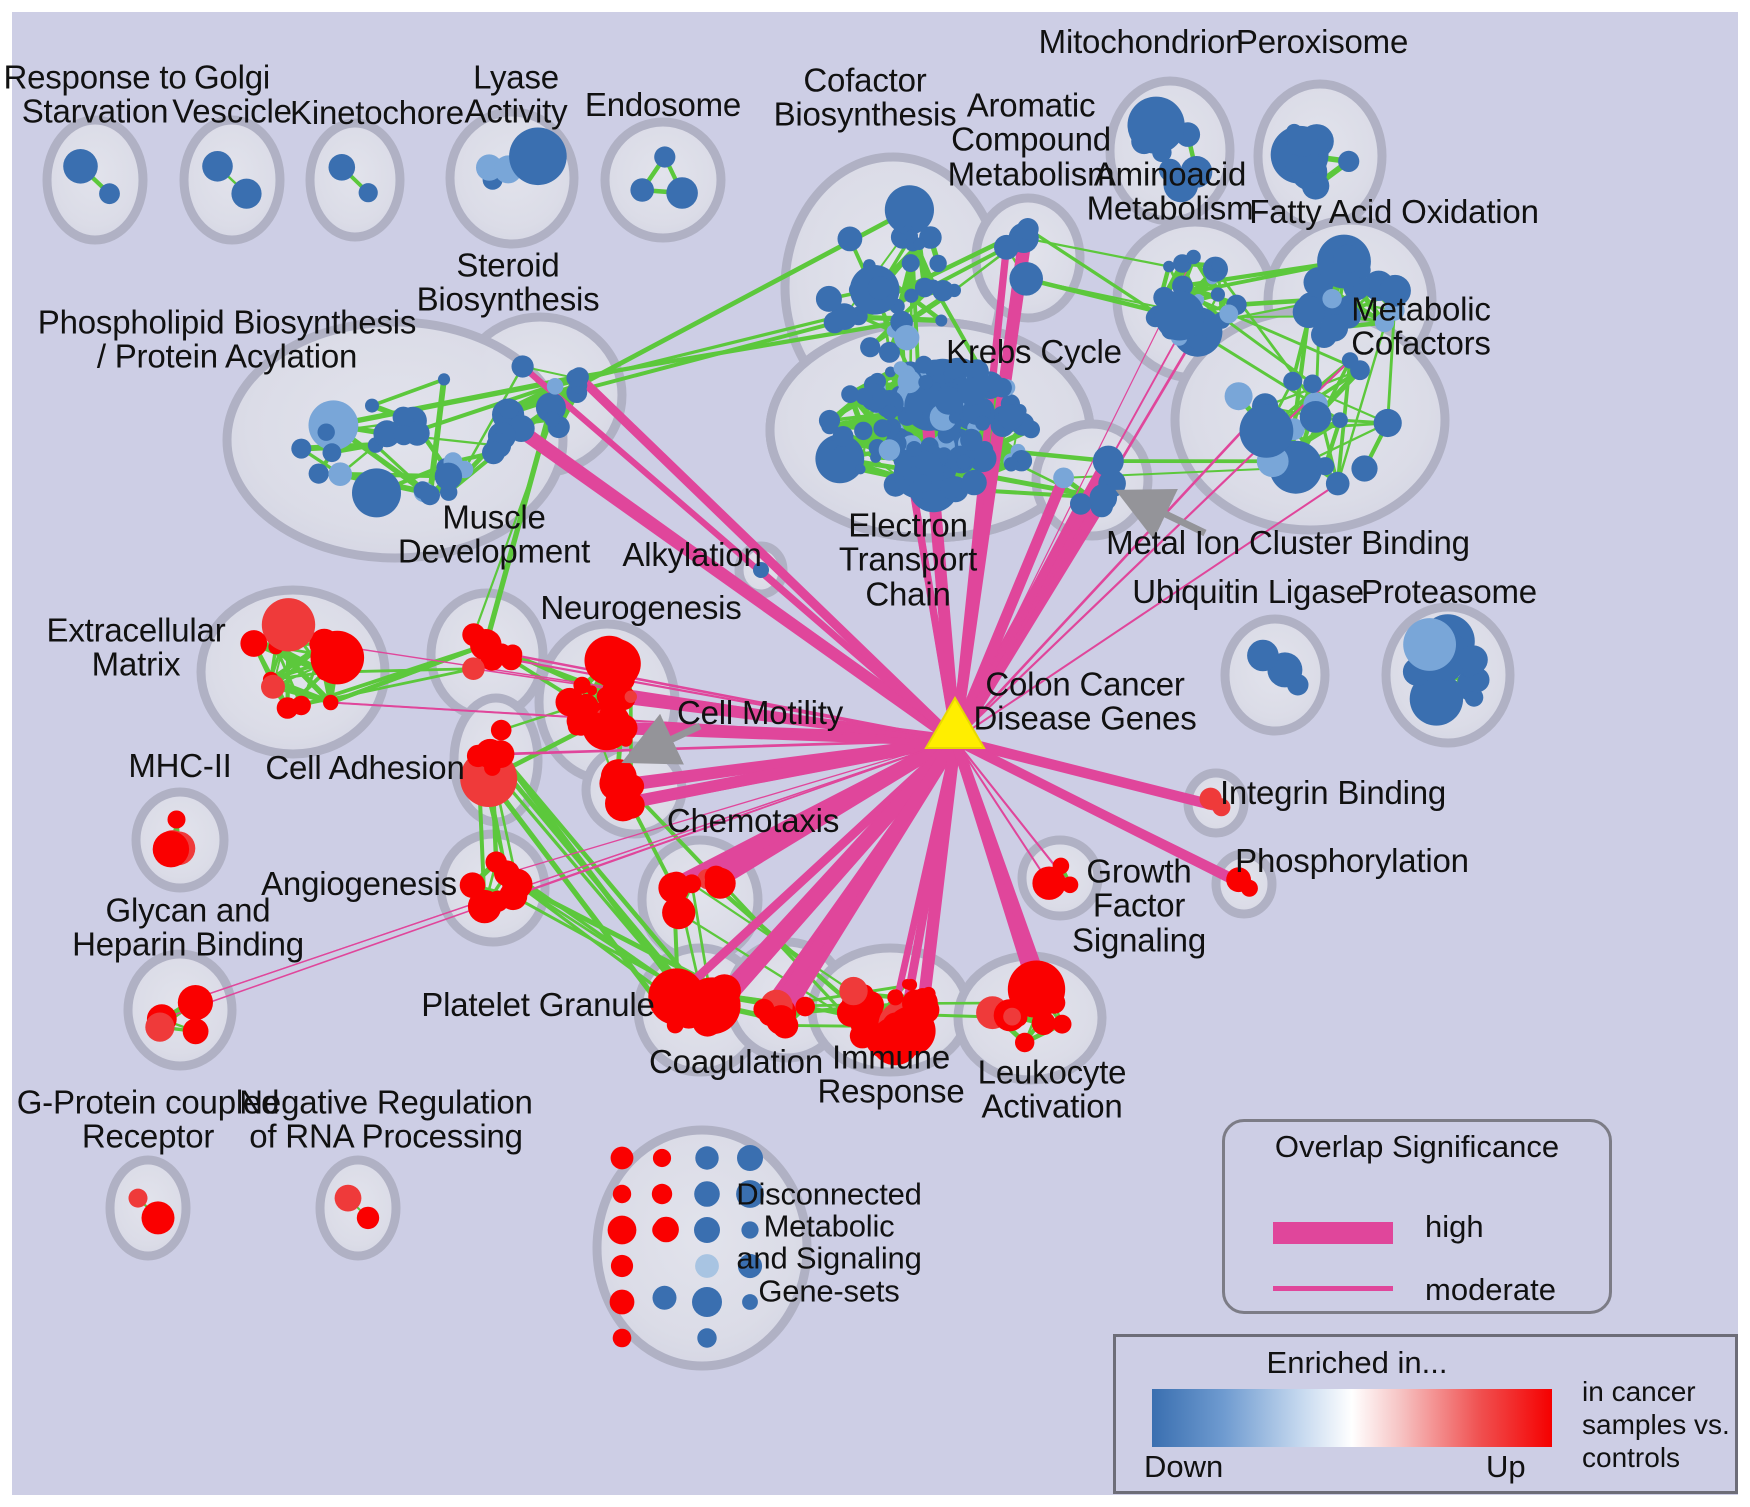  What do you see at coordinates (1490, 1289) in the screenshot?
I see `legend-label-moderate: moderate` at bounding box center [1490, 1289].